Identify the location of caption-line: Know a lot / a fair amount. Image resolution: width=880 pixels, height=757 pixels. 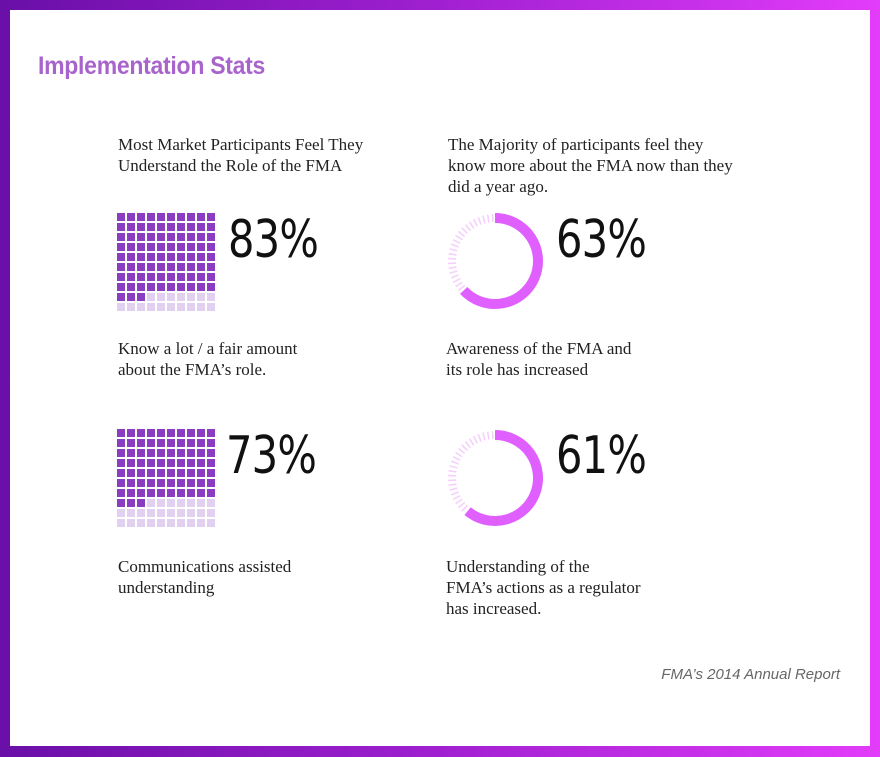
(208, 348).